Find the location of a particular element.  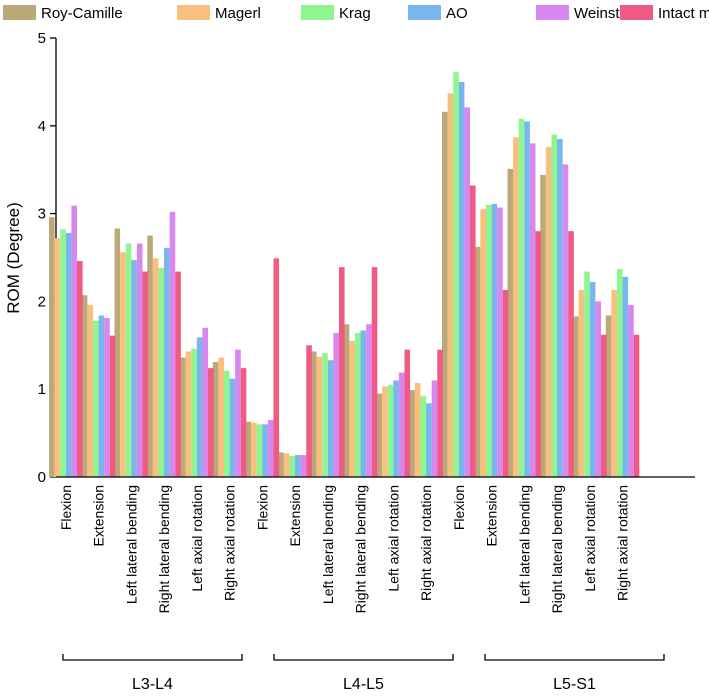

y-tick-label: 5 is located at coordinates (42, 38).